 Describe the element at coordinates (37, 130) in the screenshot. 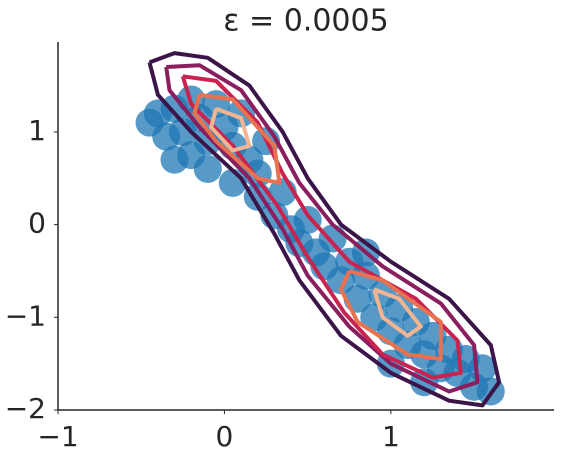

I see `y-tick-label: 1` at that location.